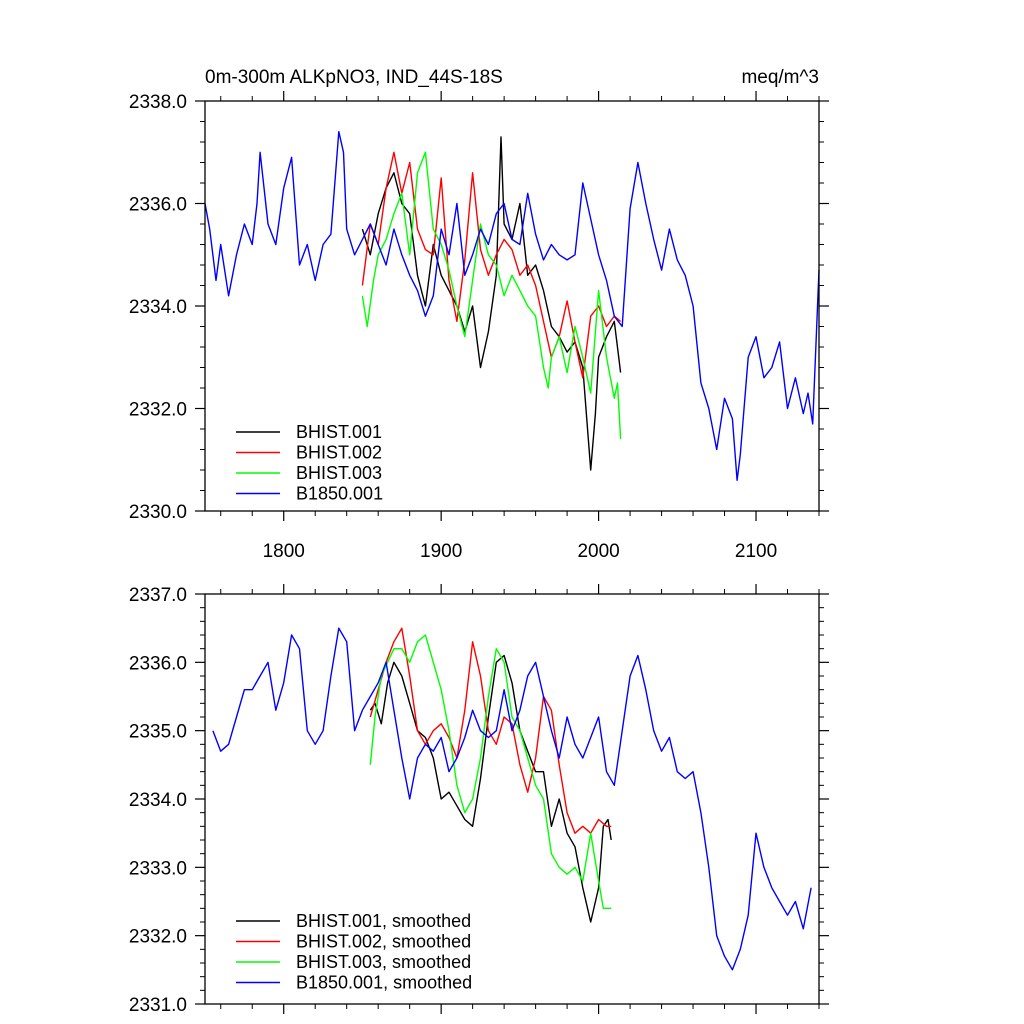 The width and height of the screenshot is (1024, 1024). I want to click on bottom-legend-label-b1850-001-smoothed: B1850.001, smoothed, so click(384, 983).